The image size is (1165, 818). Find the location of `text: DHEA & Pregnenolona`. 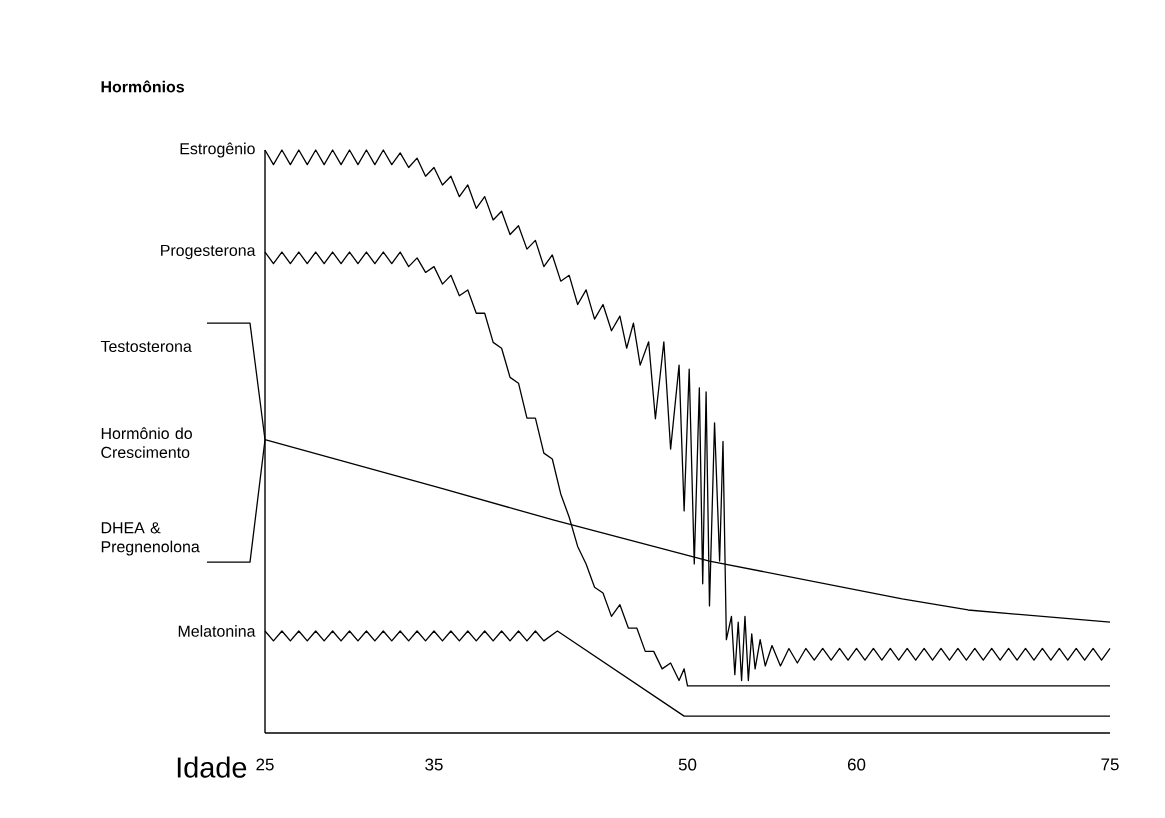

text: DHEA & Pregnenolona is located at coordinates (150, 539).